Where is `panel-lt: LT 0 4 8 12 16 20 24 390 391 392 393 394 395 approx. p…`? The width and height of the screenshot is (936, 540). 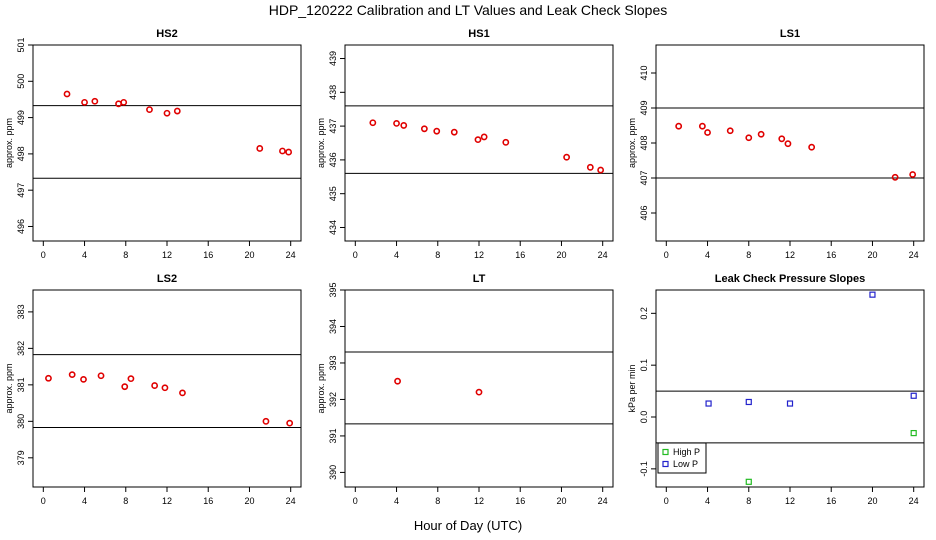
panel-lt: LT 0 4 8 12 16 20 24 390 391 392 393 394 395 approx. p… is located at coordinates (465, 389).